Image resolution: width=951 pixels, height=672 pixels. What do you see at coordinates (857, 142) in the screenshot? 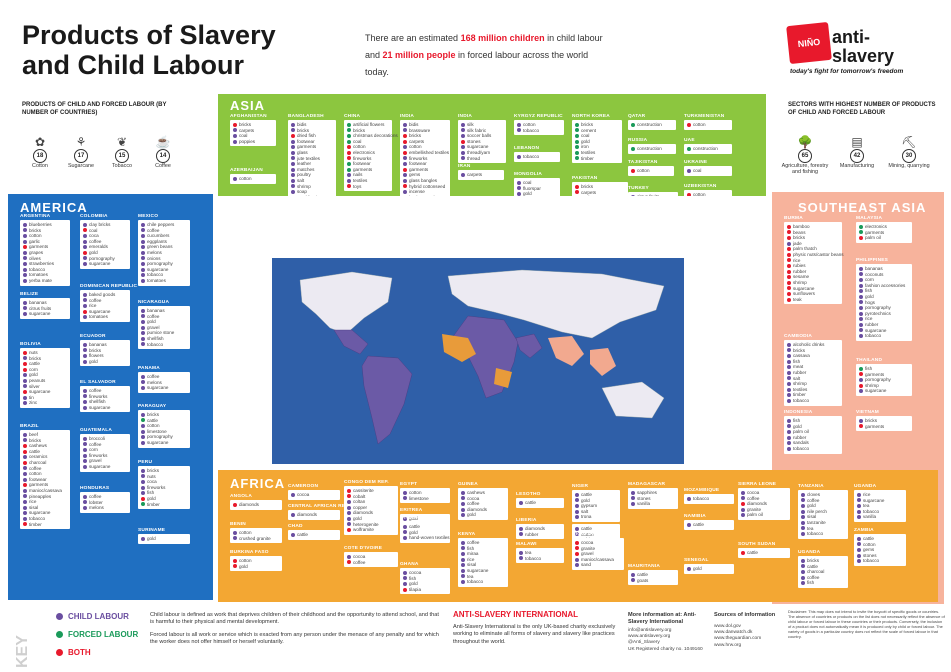
I see `manufacturing-icon: ▤` at bounding box center [857, 142].